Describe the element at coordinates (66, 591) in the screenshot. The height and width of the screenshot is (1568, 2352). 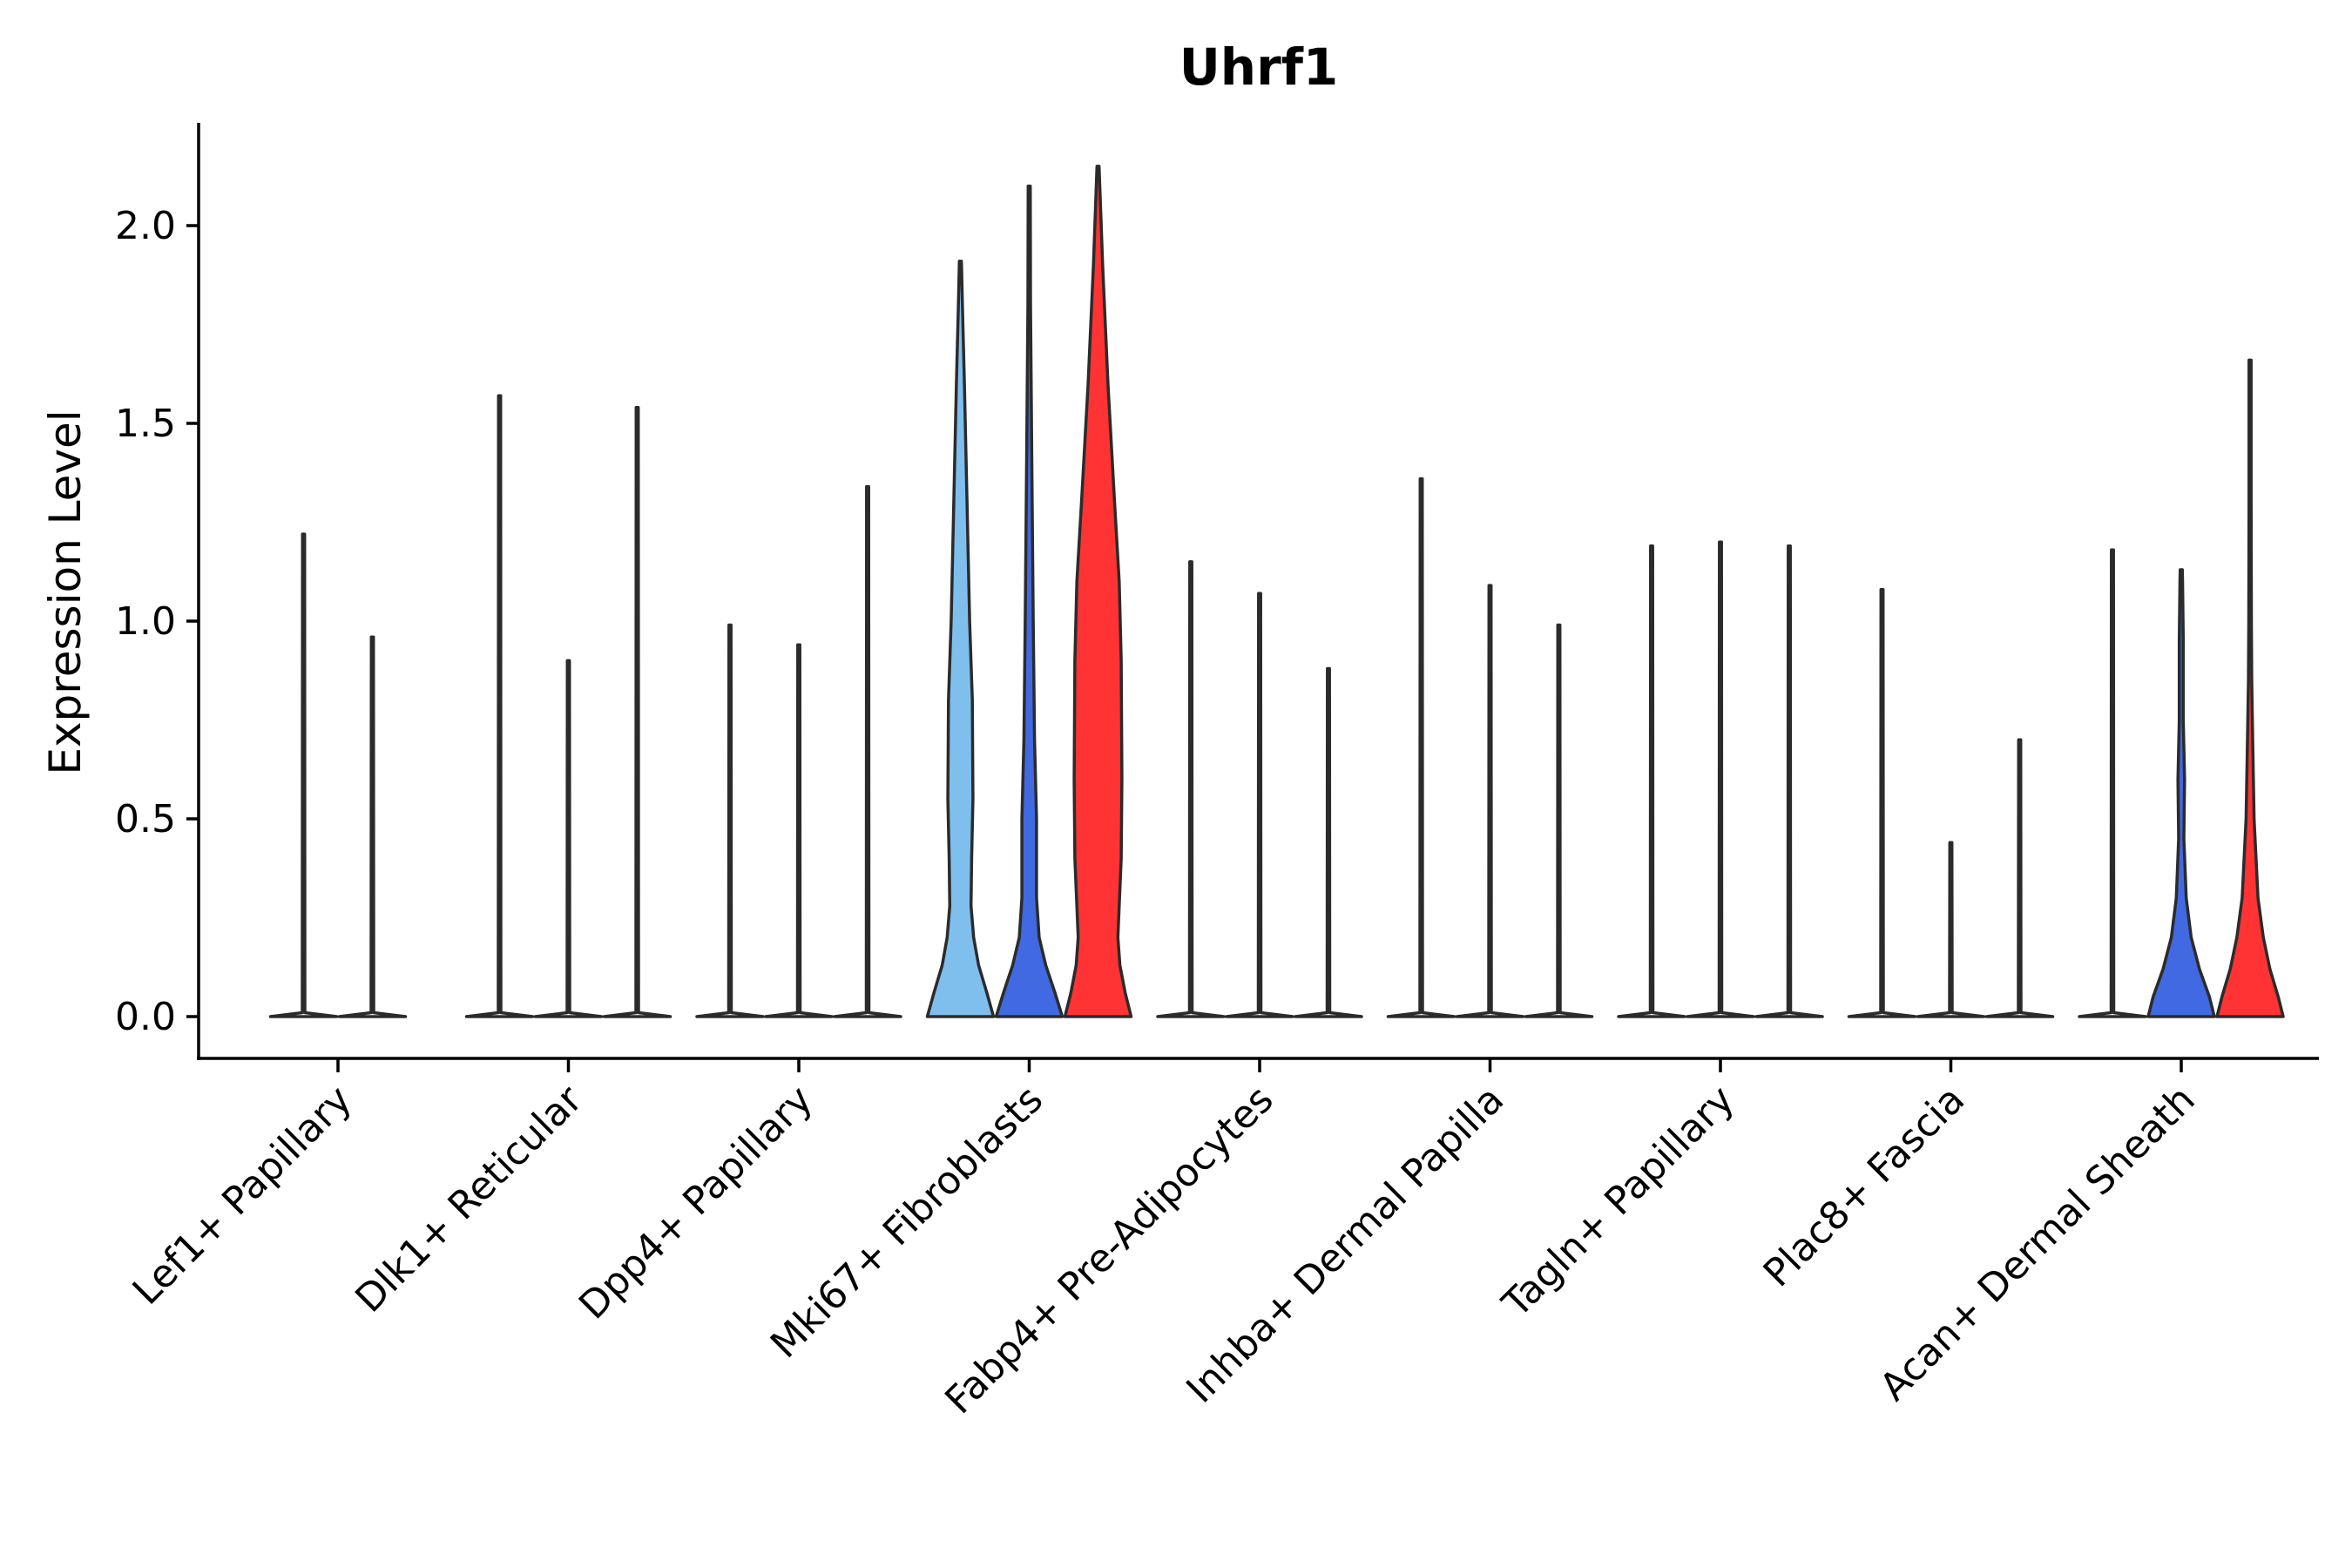
I see `y-axis-title: Expression Level` at that location.